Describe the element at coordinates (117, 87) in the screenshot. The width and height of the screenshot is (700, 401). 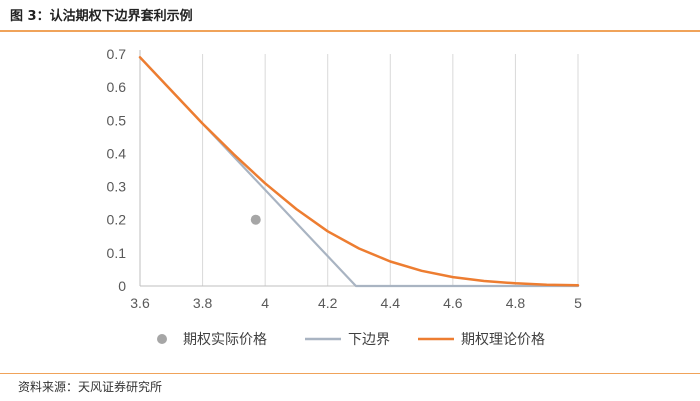
I see `y-tick-label: 0.6` at that location.